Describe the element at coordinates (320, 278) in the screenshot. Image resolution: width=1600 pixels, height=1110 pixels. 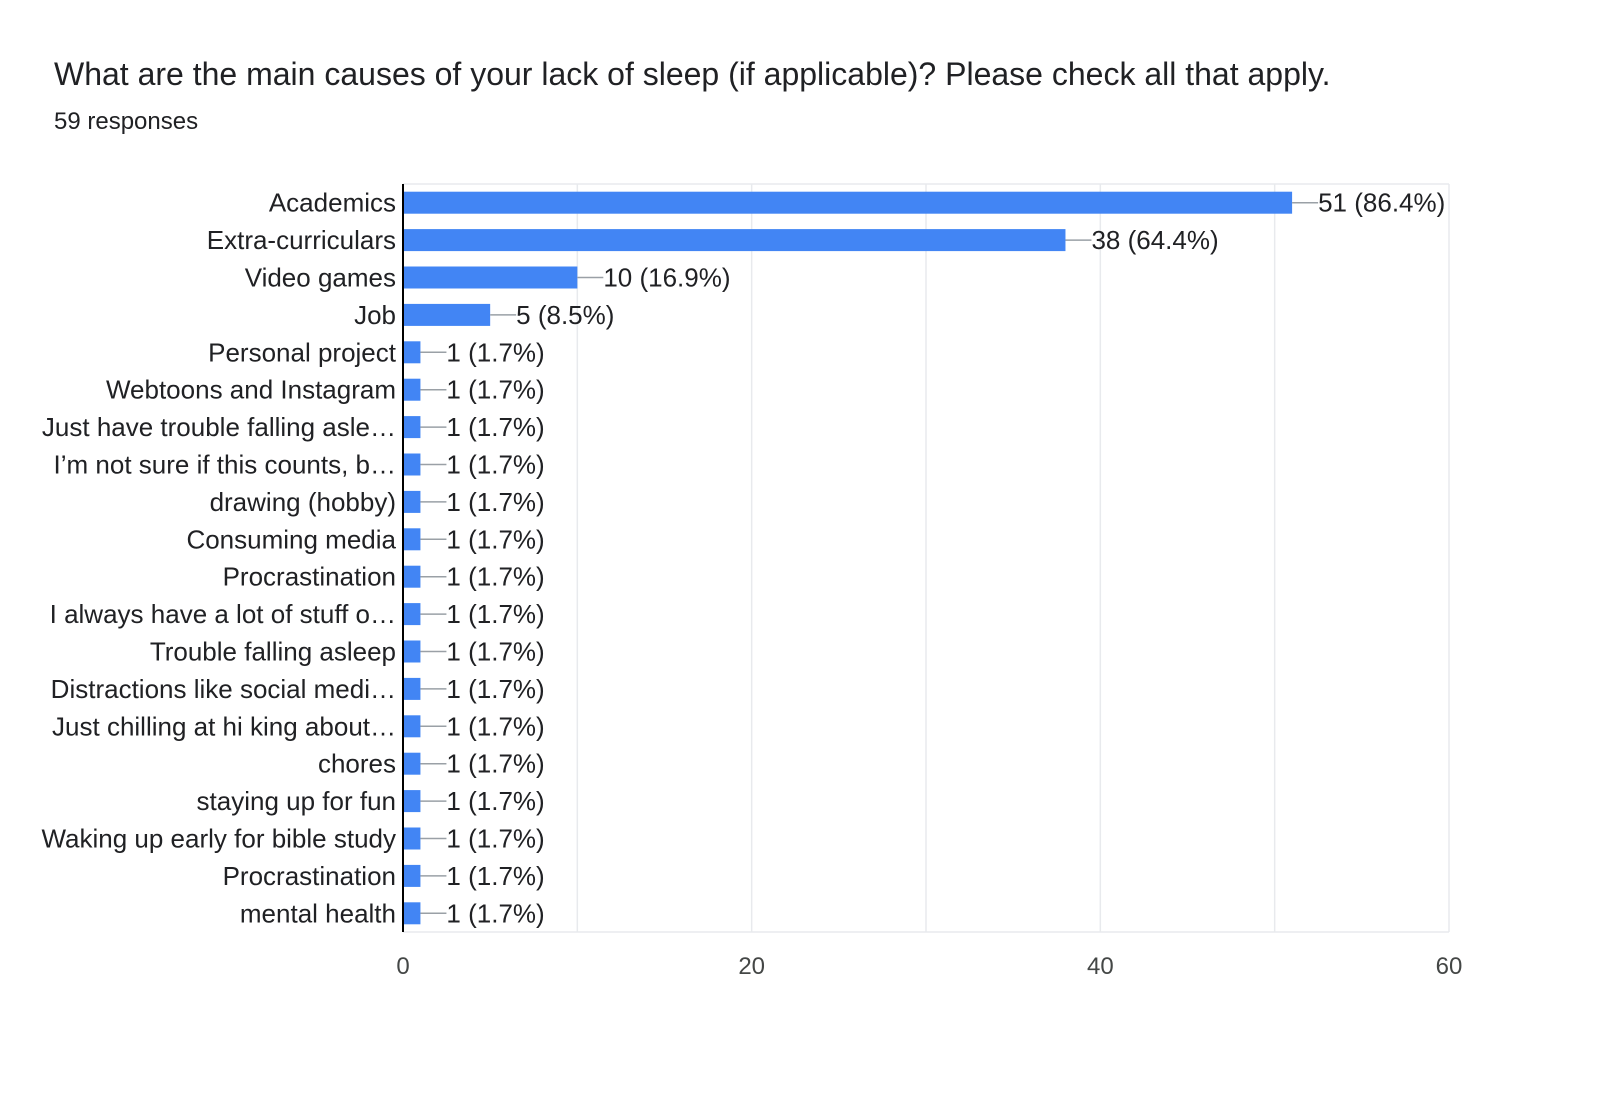
I see `category-label: Video games` at that location.